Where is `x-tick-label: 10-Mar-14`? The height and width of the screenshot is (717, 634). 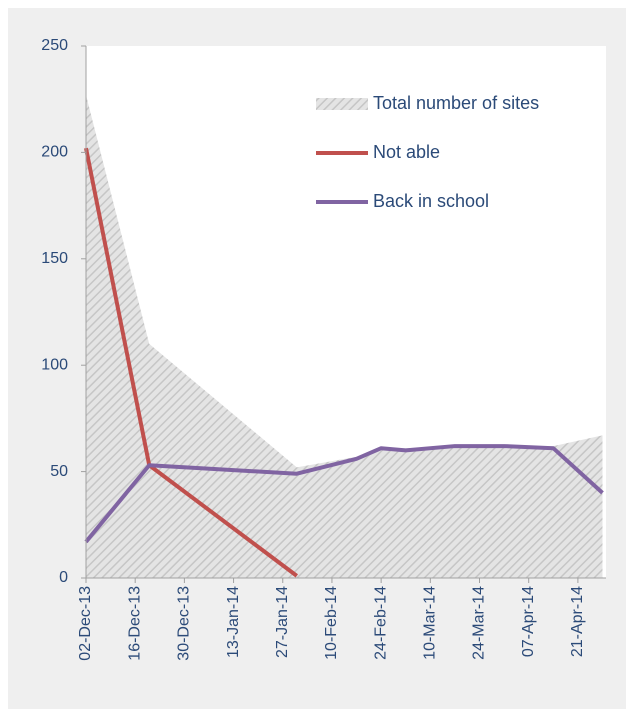 x-tick-label: 10-Mar-14 is located at coordinates (430, 623).